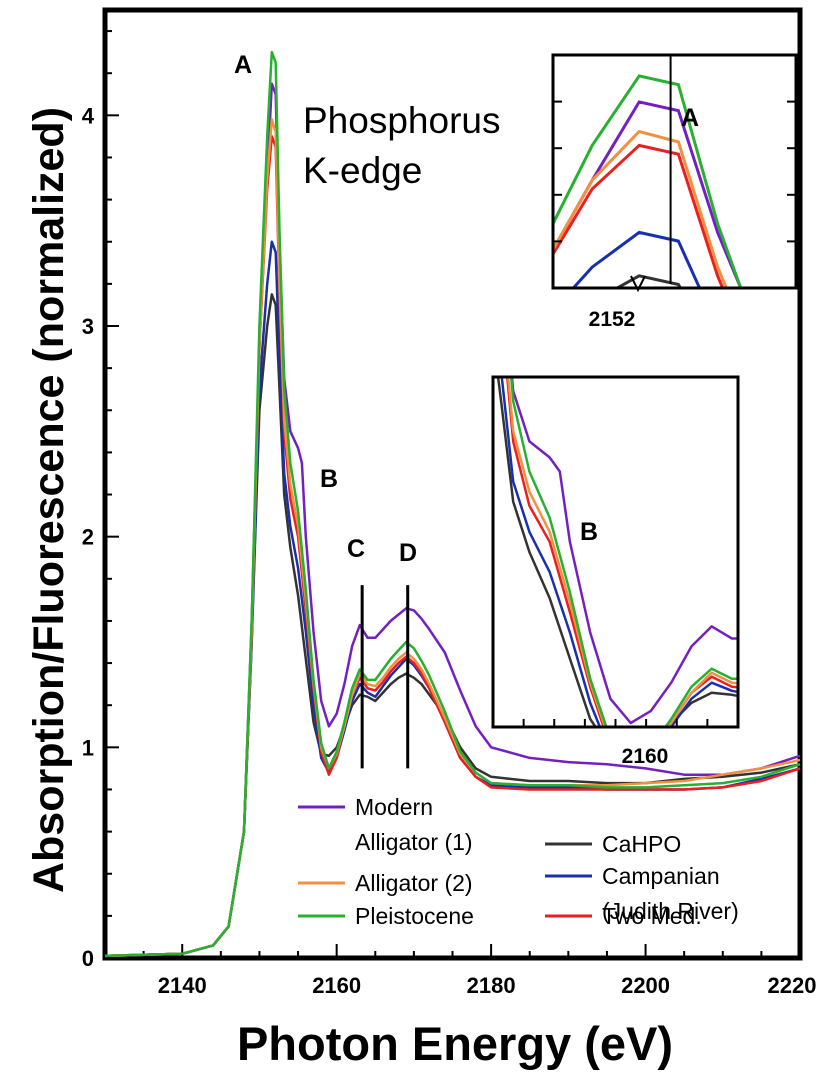 The height and width of the screenshot is (1082, 838). I want to click on x-tick-label: 2160, so click(336, 985).